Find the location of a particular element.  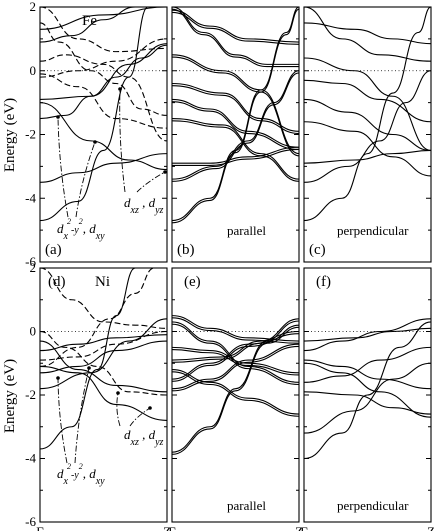

panel-b: (b) parallel is located at coordinates (235, 134).